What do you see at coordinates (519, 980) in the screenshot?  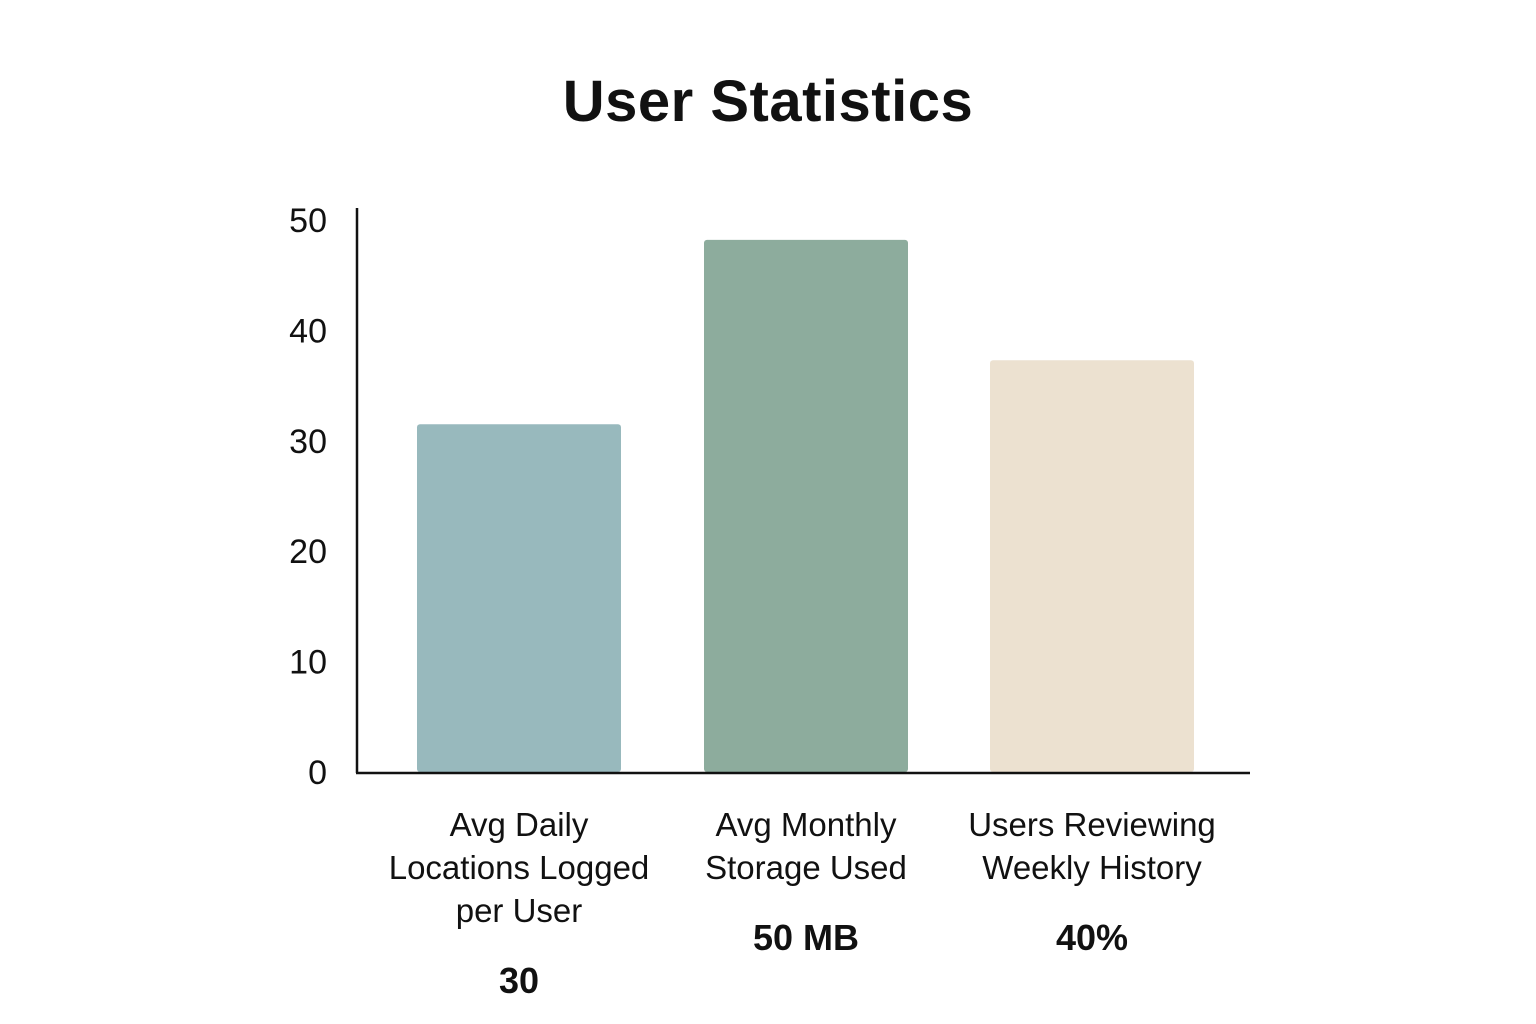 I see `value-label: 30` at bounding box center [519, 980].